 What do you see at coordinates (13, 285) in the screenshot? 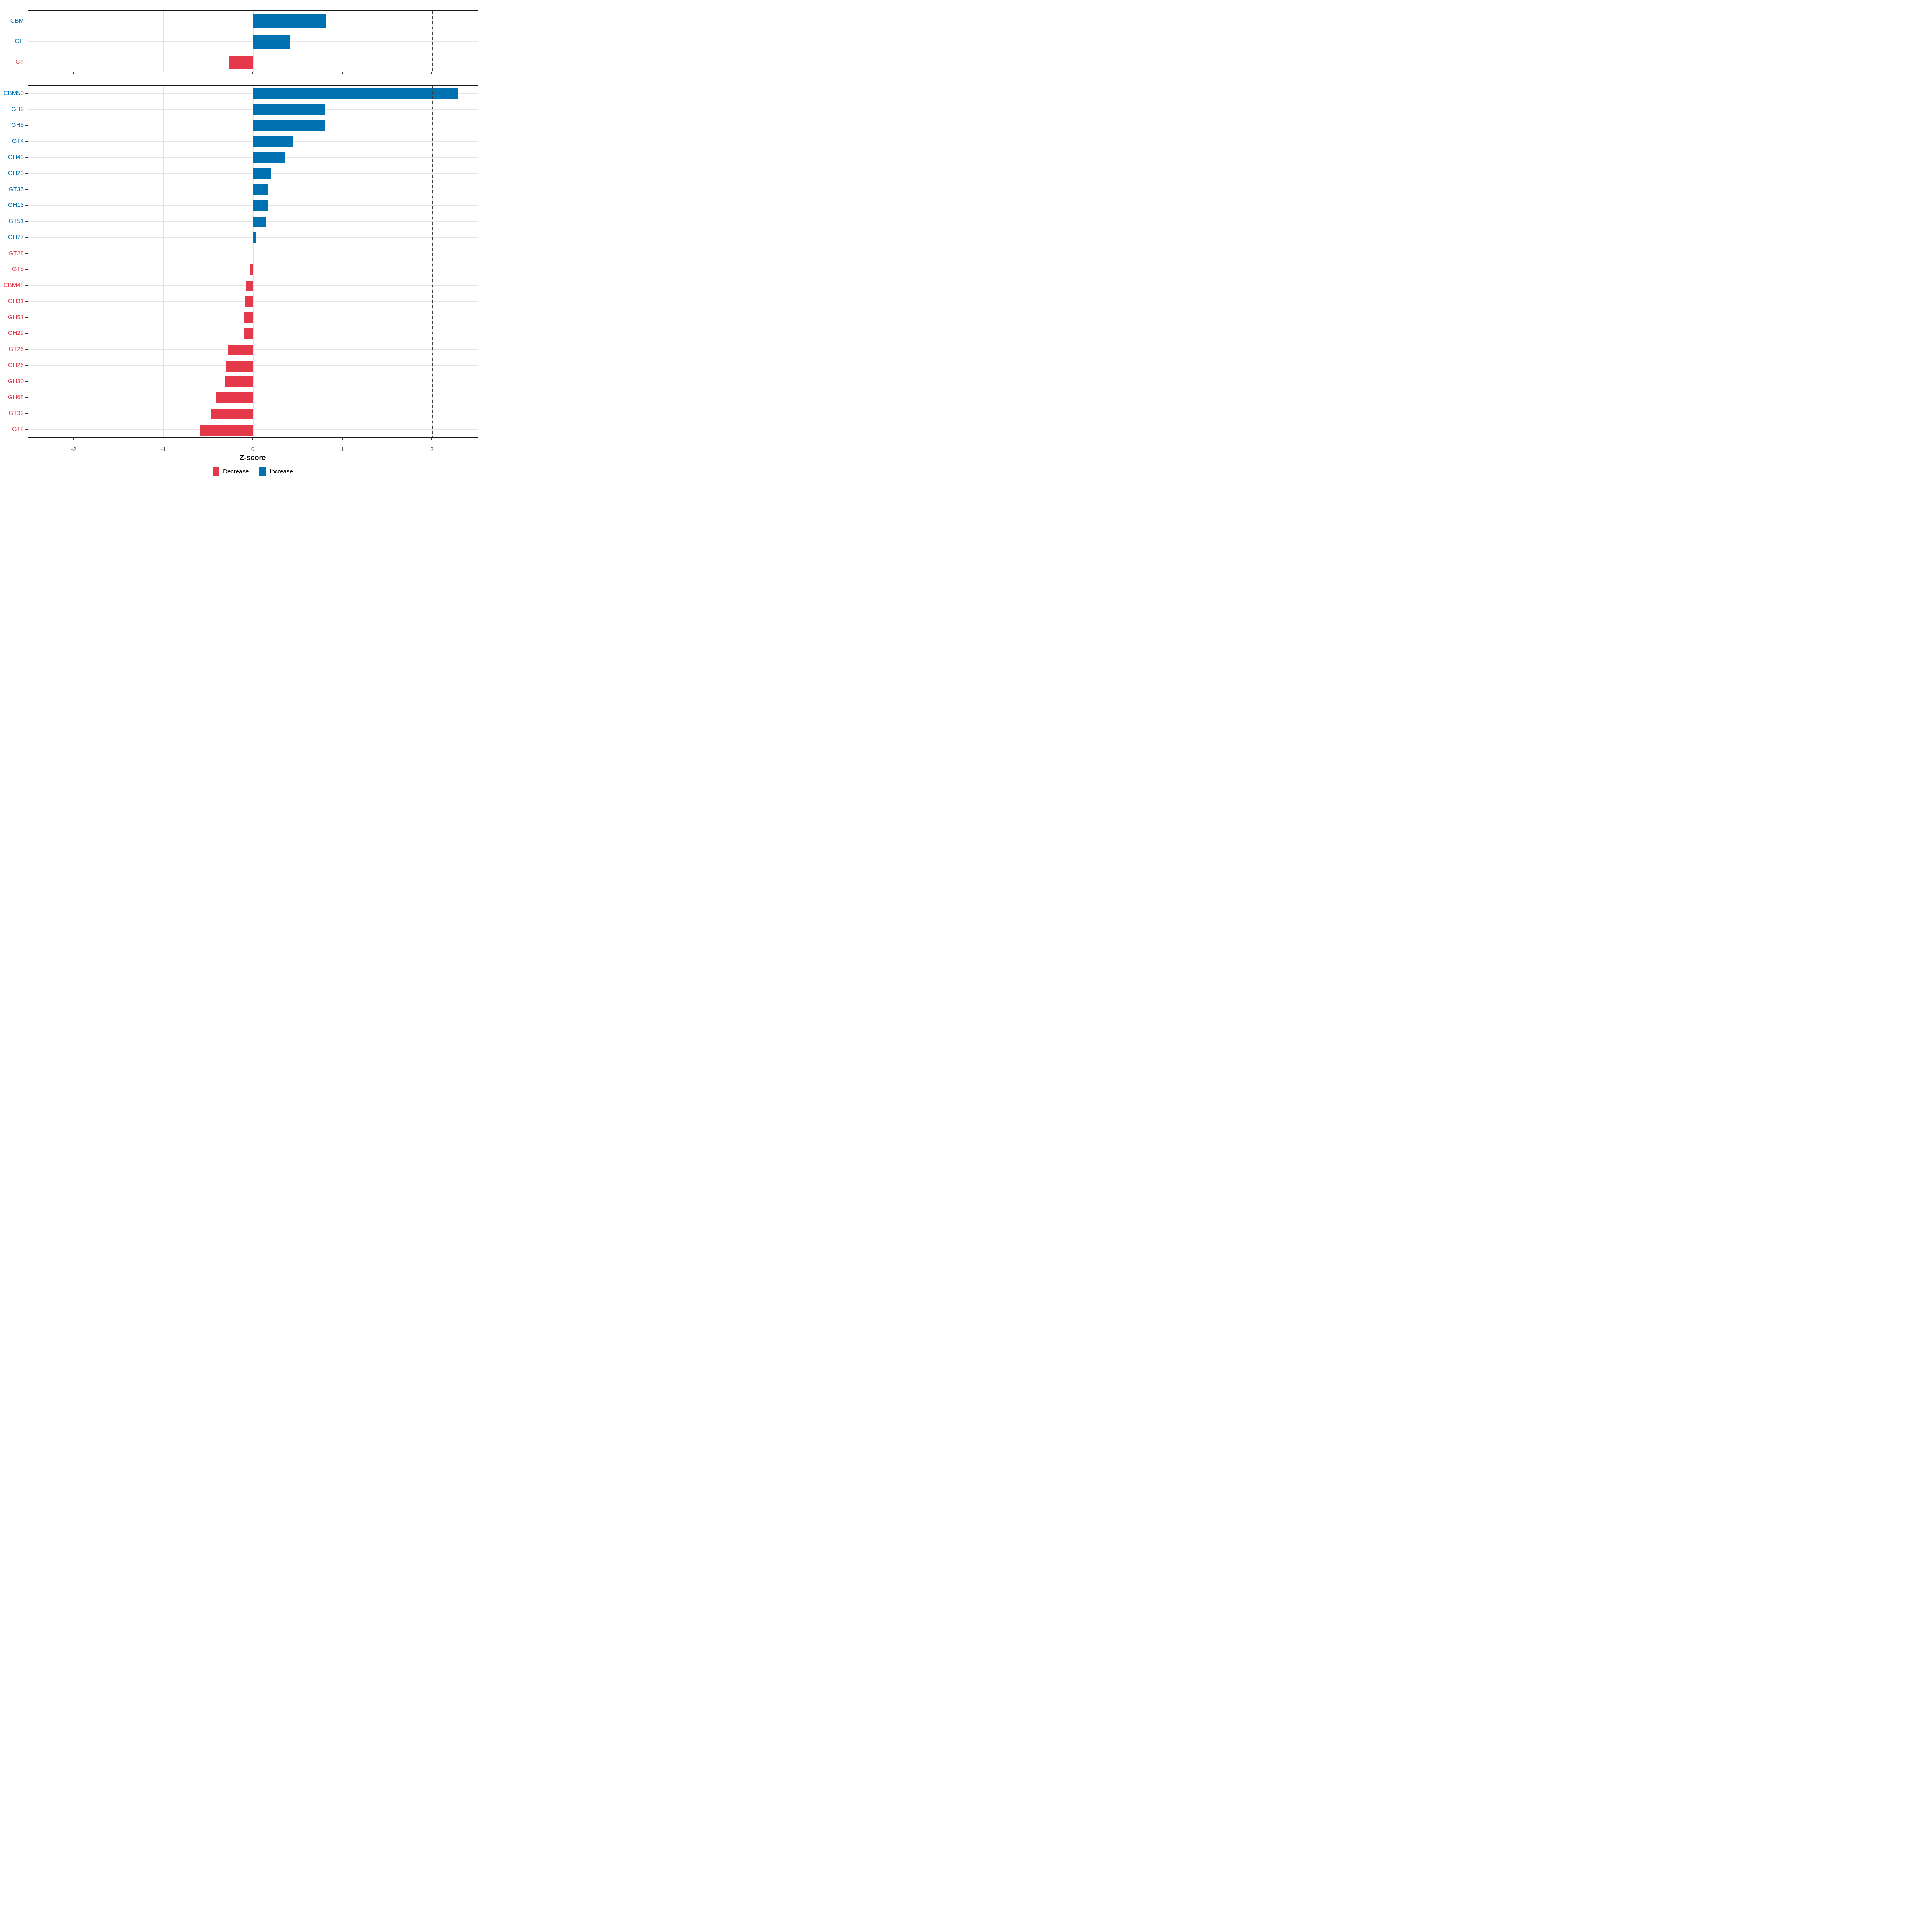
I see `y-label-CBM48: CBM48` at bounding box center [13, 285].